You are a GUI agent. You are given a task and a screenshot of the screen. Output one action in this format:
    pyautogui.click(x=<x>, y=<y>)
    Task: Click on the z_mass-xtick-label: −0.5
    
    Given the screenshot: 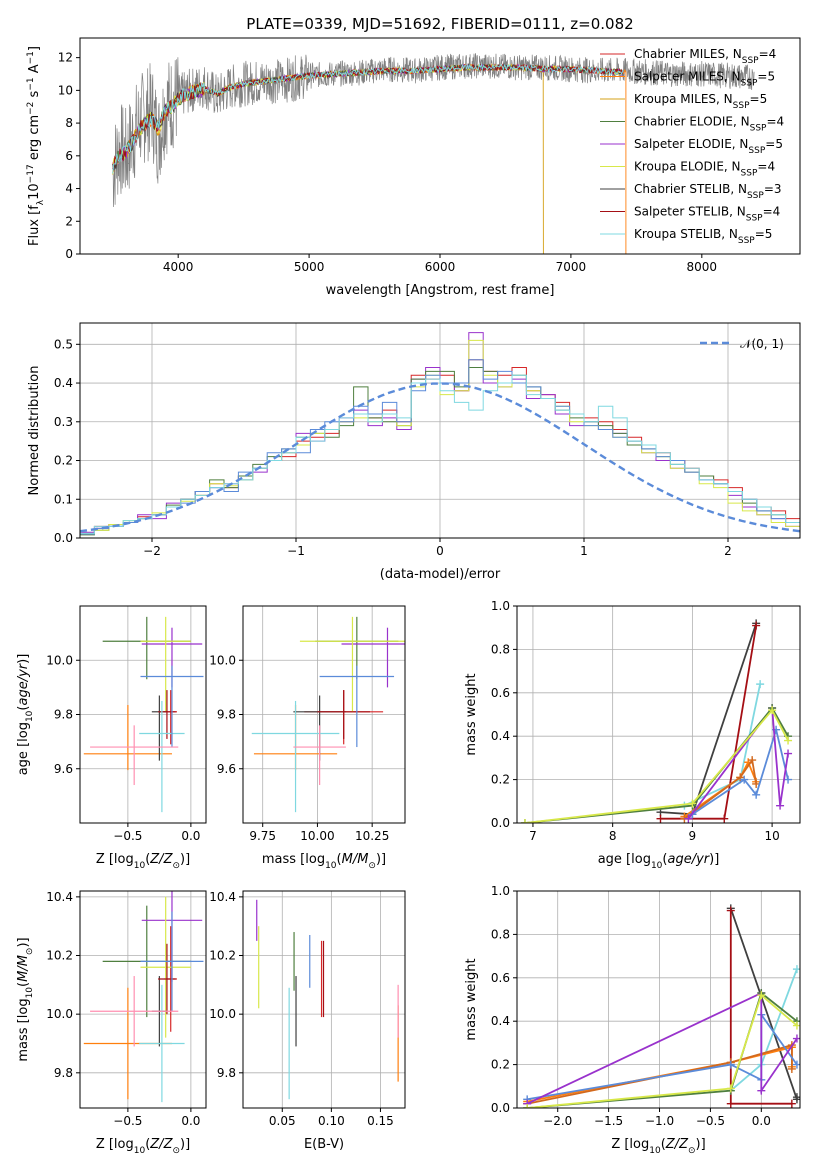 What is the action you would take?
    pyautogui.click(x=127, y=1121)
    